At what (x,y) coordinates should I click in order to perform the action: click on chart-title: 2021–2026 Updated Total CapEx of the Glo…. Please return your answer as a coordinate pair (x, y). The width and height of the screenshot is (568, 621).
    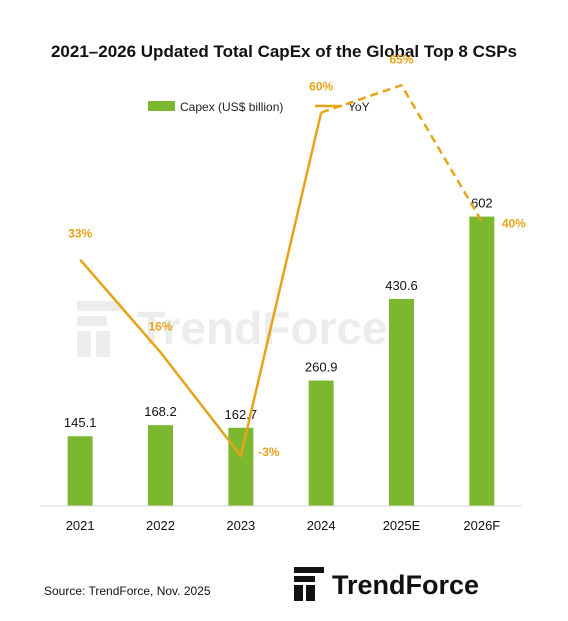
    Looking at the image, I should click on (284, 51).